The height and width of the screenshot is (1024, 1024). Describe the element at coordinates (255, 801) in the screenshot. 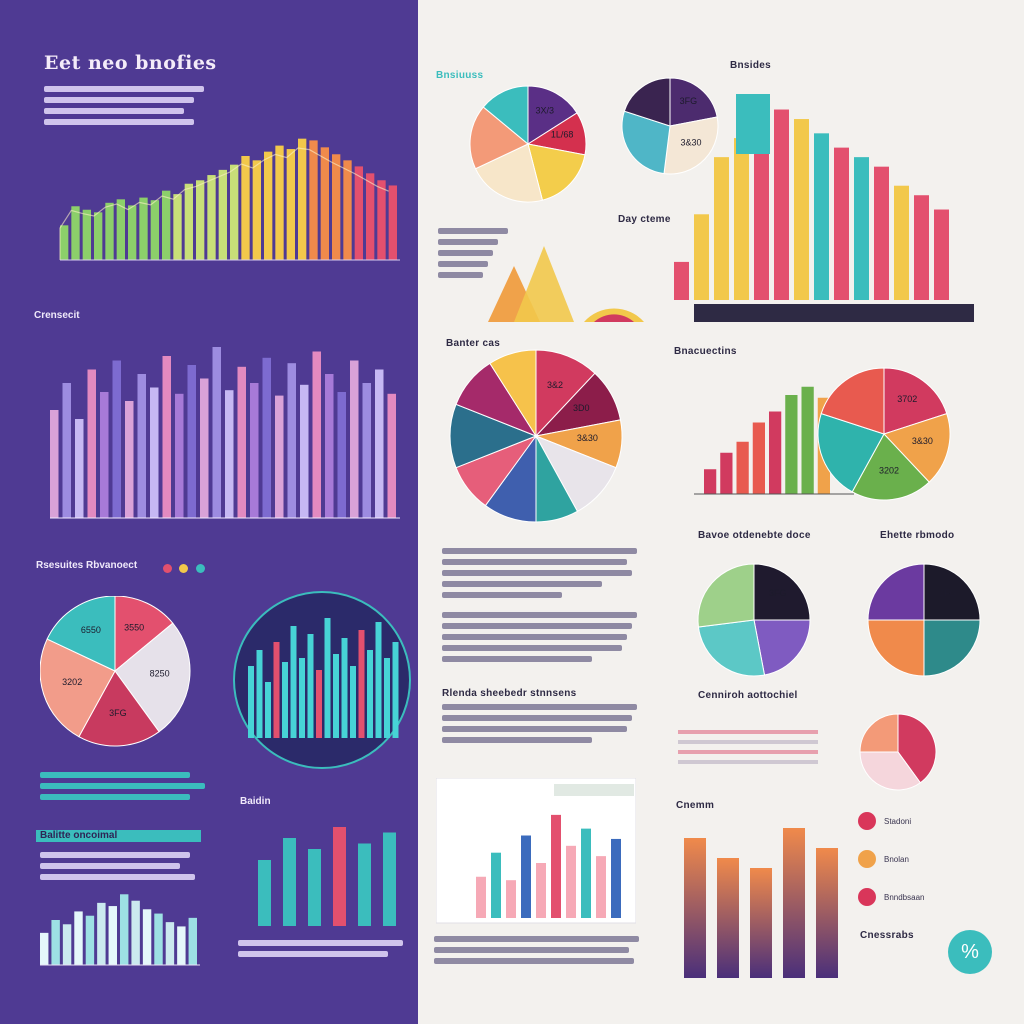

I see `section-heading-13: Baidin` at that location.